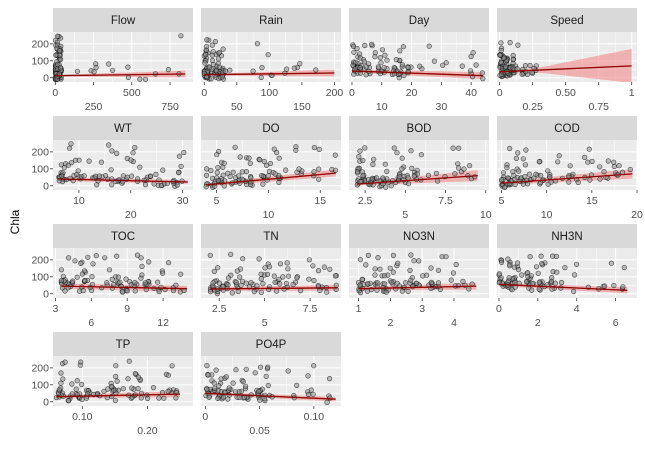  What do you see at coordinates (637, 215) in the screenshot?
I see `x-tick-label: 20` at bounding box center [637, 215].